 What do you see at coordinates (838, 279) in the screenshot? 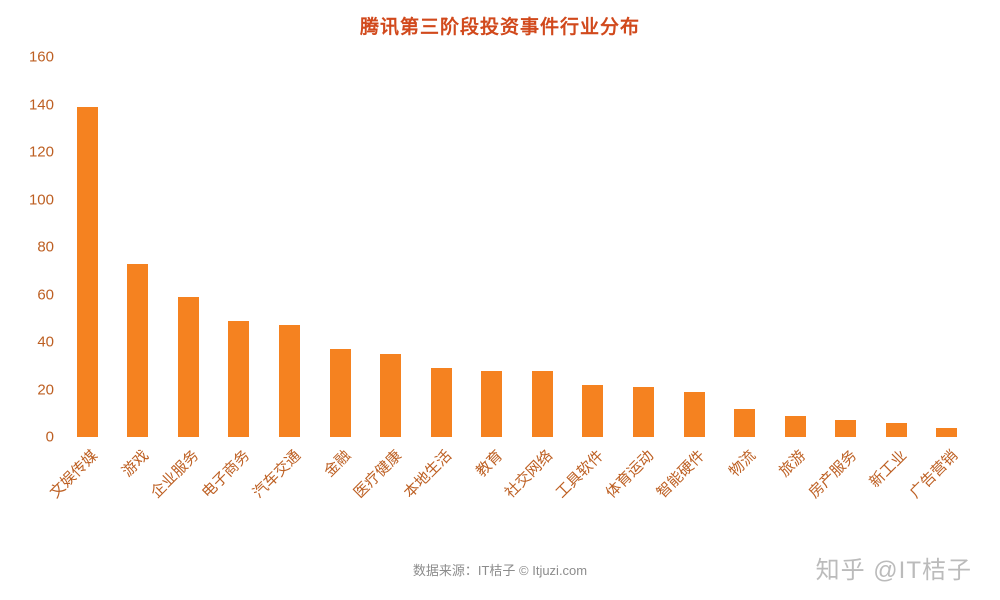
I see `bar-slot: 房产服务` at bounding box center [838, 279].